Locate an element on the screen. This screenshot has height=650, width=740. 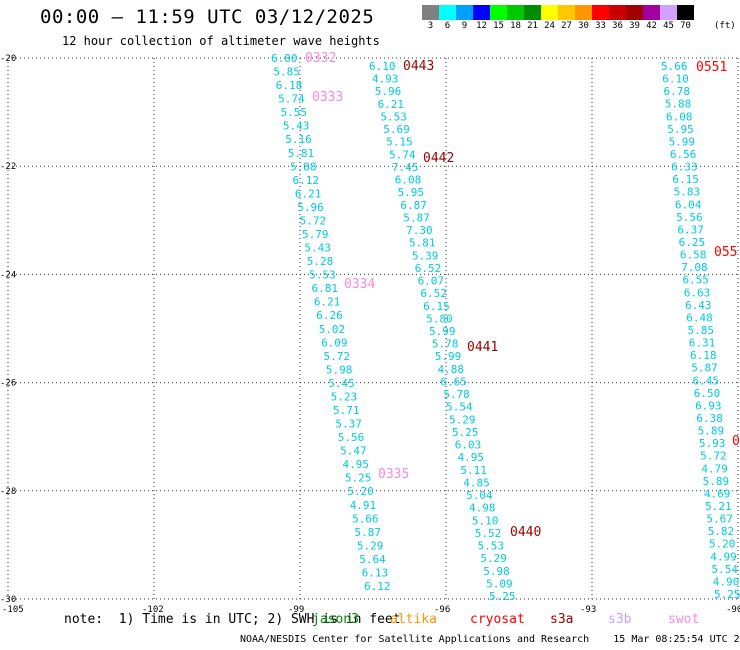
wave-height-value: 6.93 is located at coordinates (708, 405).